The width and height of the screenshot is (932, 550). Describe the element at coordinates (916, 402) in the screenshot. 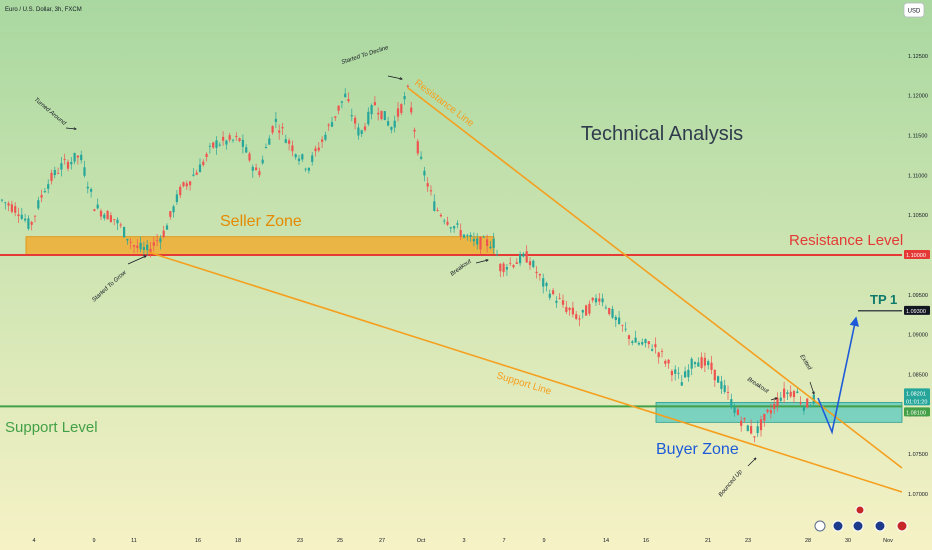

I see `price-tag-label: 01:01:20` at that location.